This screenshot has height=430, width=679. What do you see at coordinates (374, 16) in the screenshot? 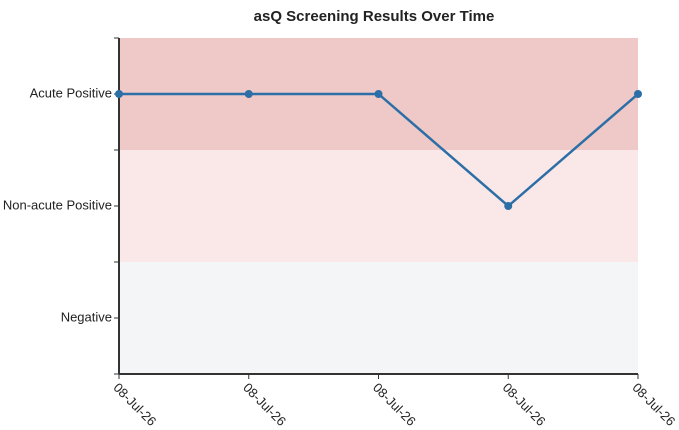
I see `chart-title: asQ Screening Results Over Time` at bounding box center [374, 16].